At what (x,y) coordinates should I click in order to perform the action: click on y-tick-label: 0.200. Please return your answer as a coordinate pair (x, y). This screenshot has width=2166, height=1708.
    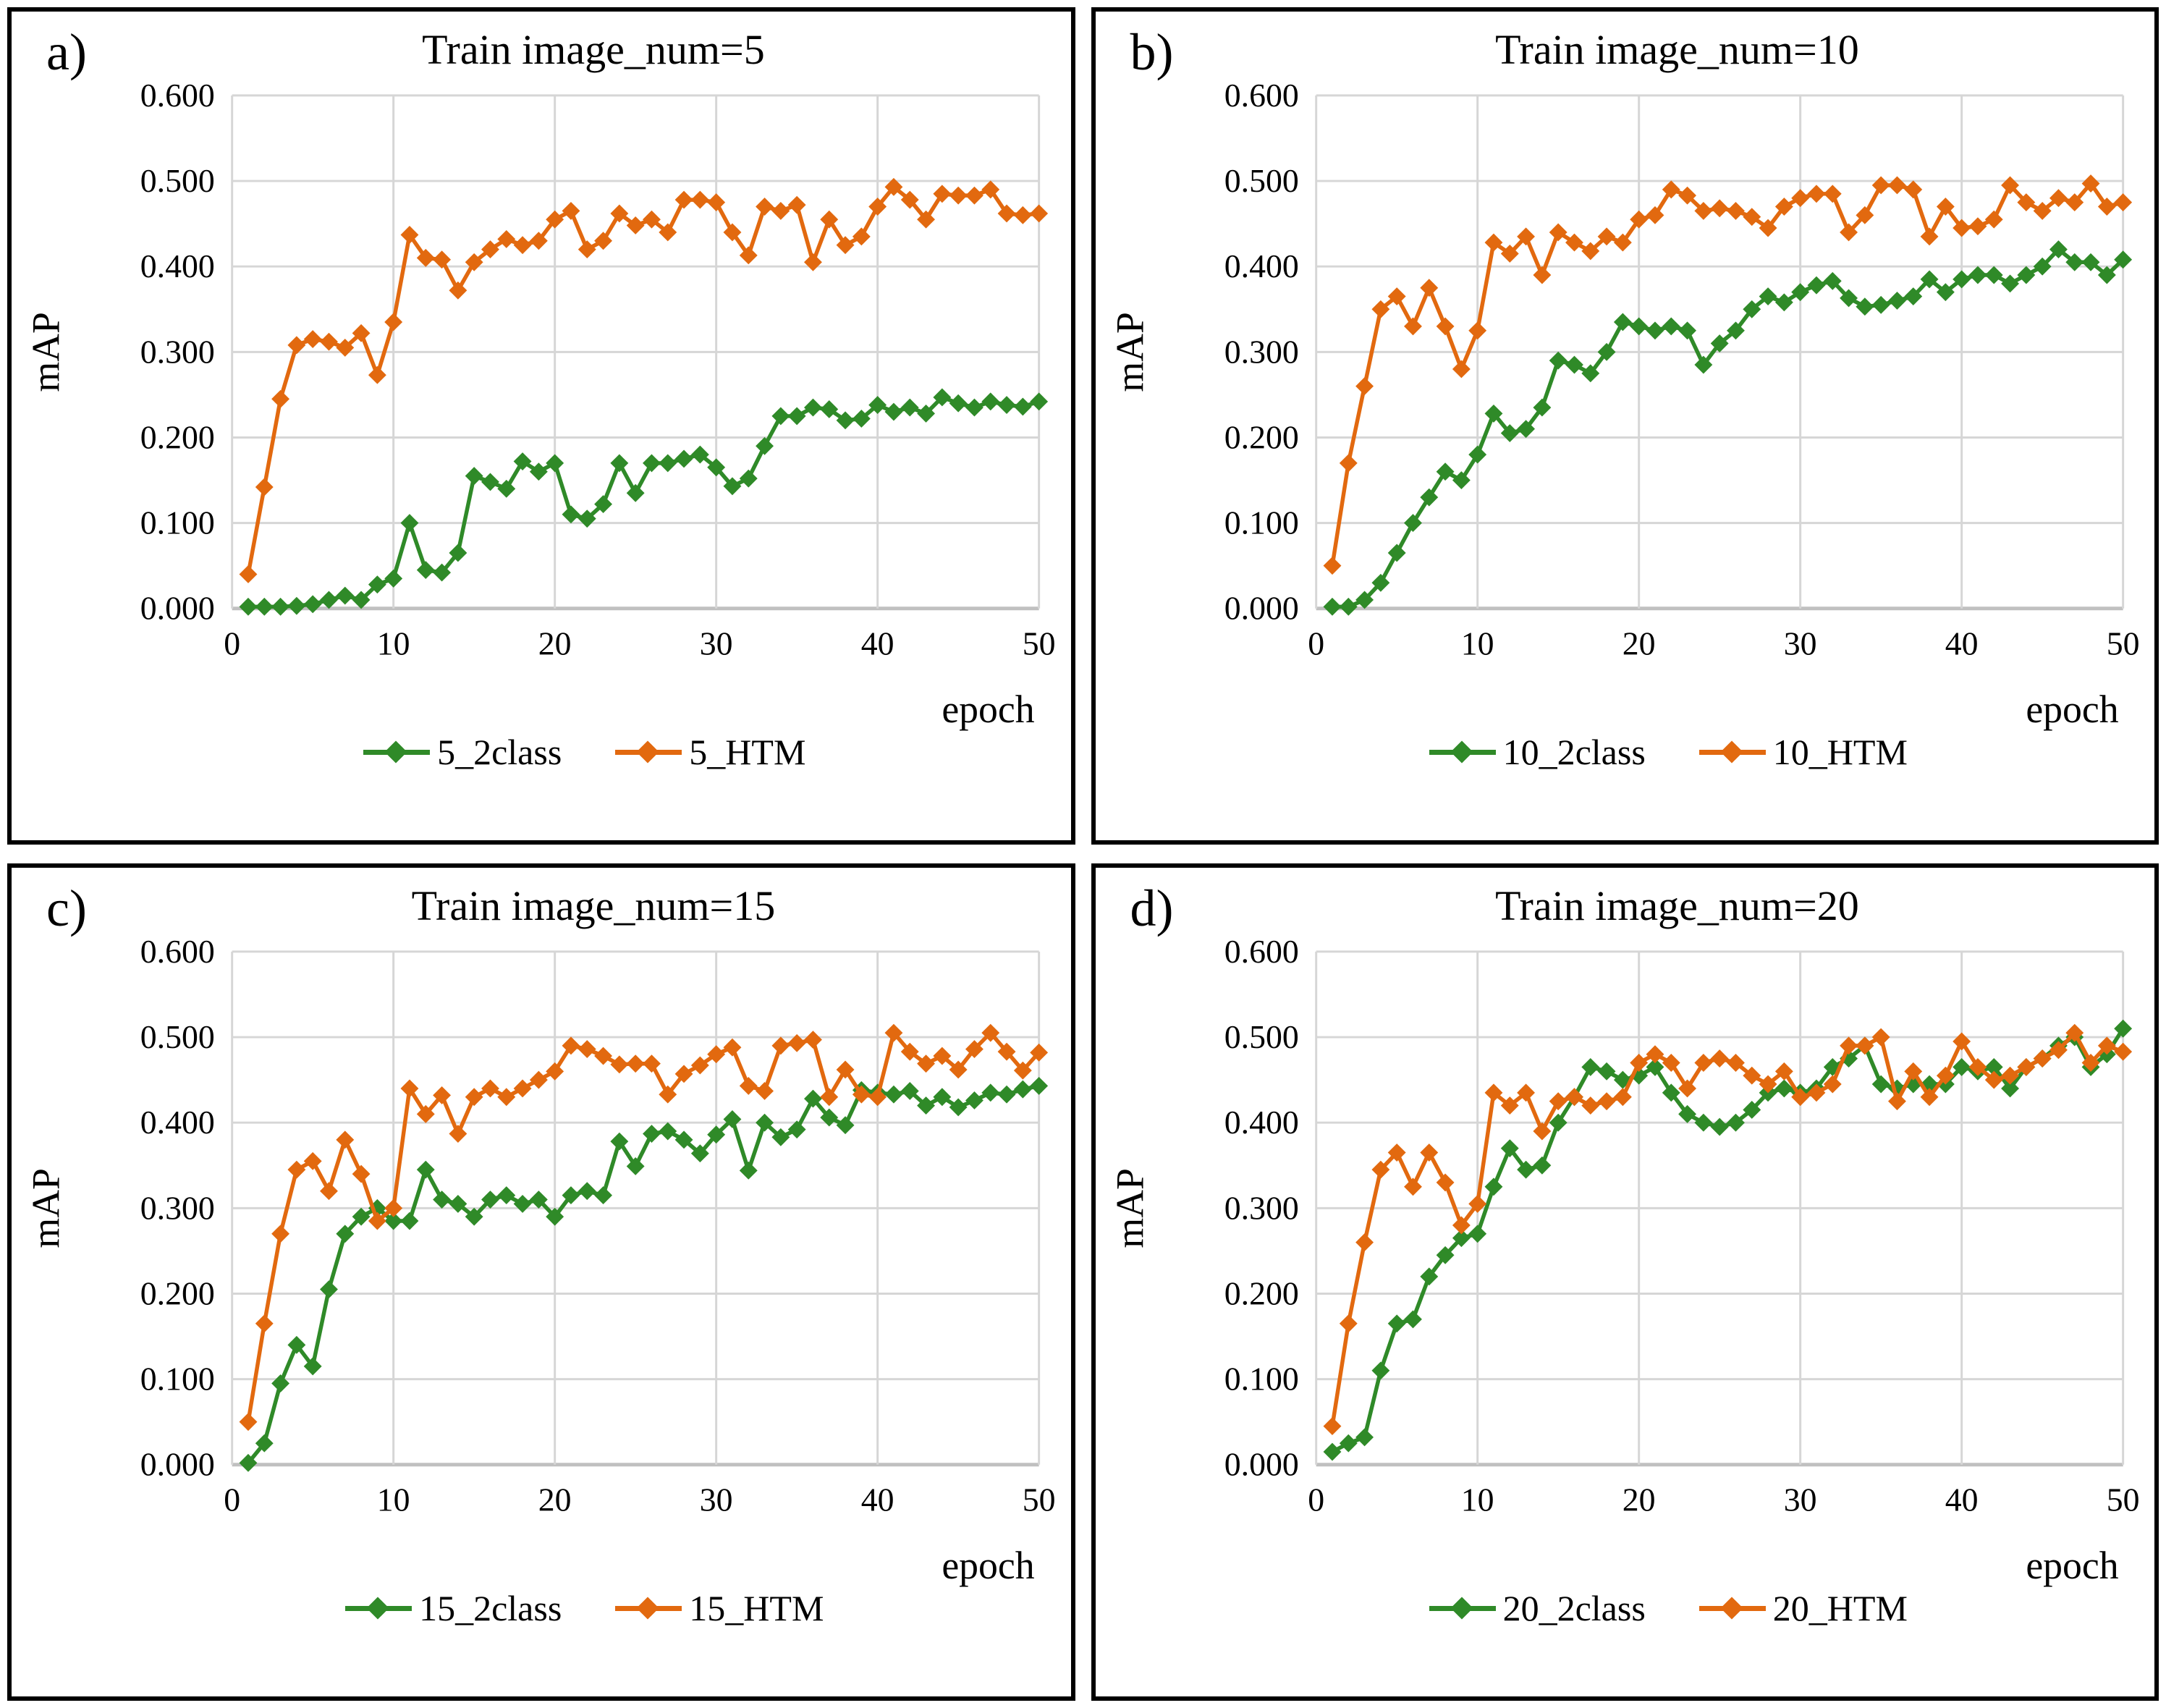
    Looking at the image, I should click on (177, 1292).